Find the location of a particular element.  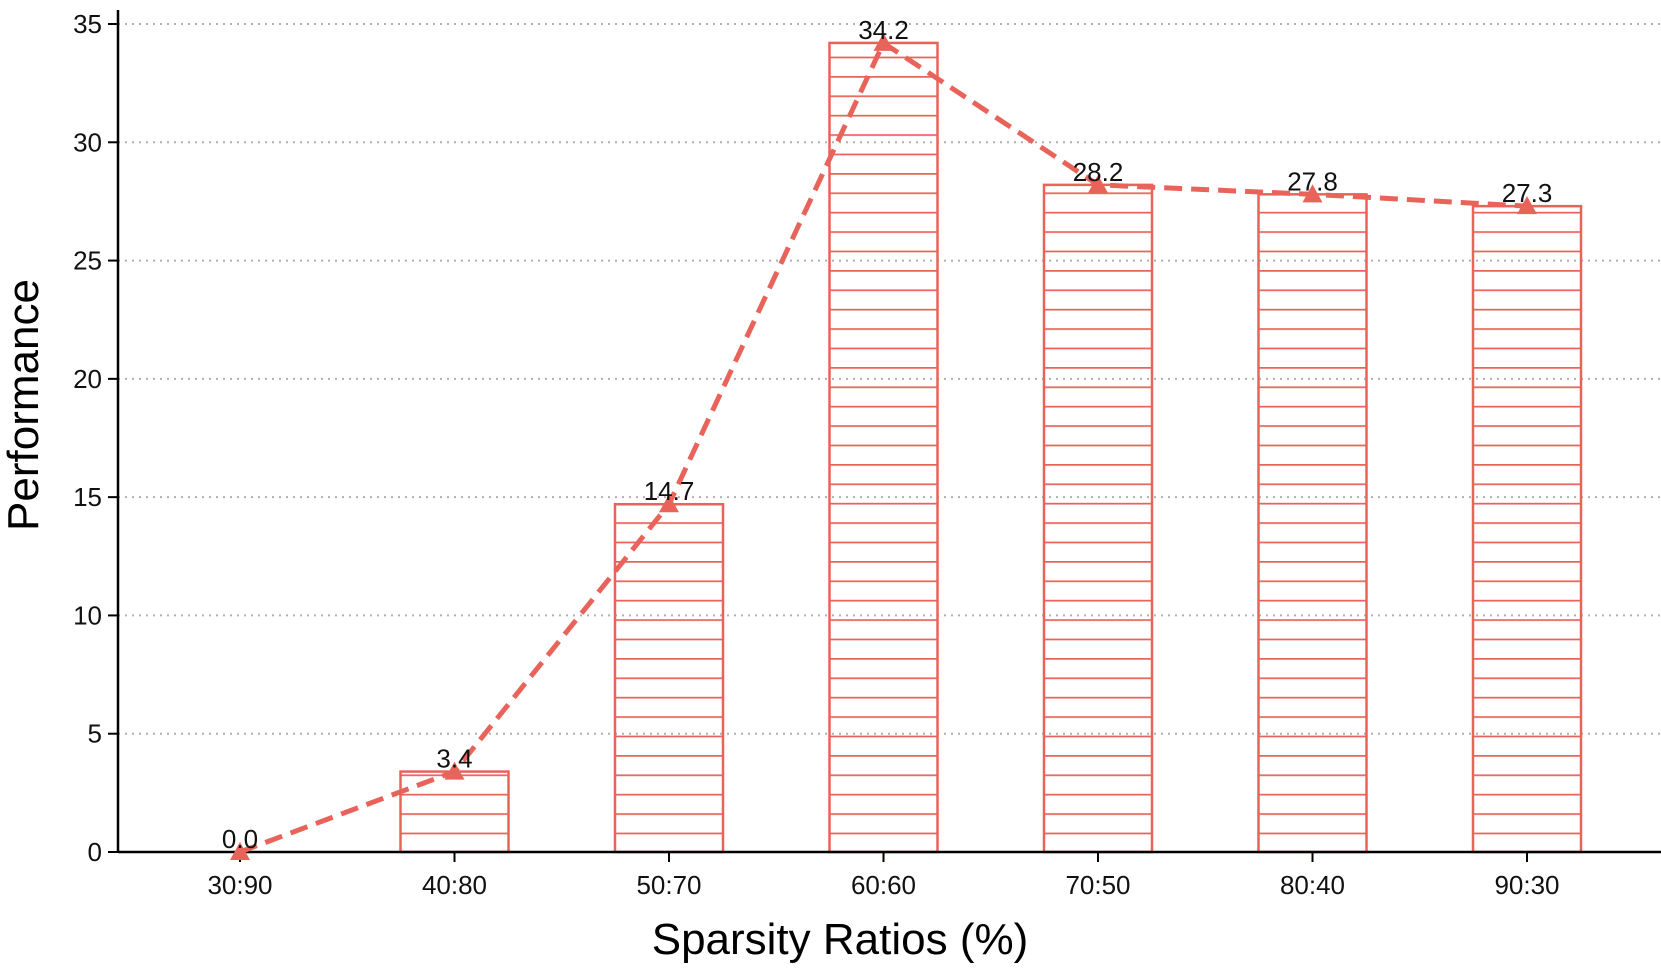

x-axis-title: Sparsity Ratios (%) is located at coordinates (840, 939).